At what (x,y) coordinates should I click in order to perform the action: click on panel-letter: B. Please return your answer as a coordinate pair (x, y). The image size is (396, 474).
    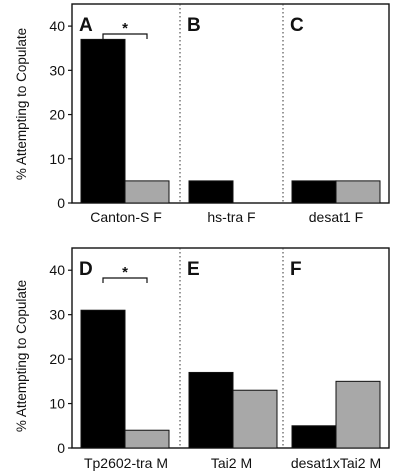
    Looking at the image, I should click on (194, 25).